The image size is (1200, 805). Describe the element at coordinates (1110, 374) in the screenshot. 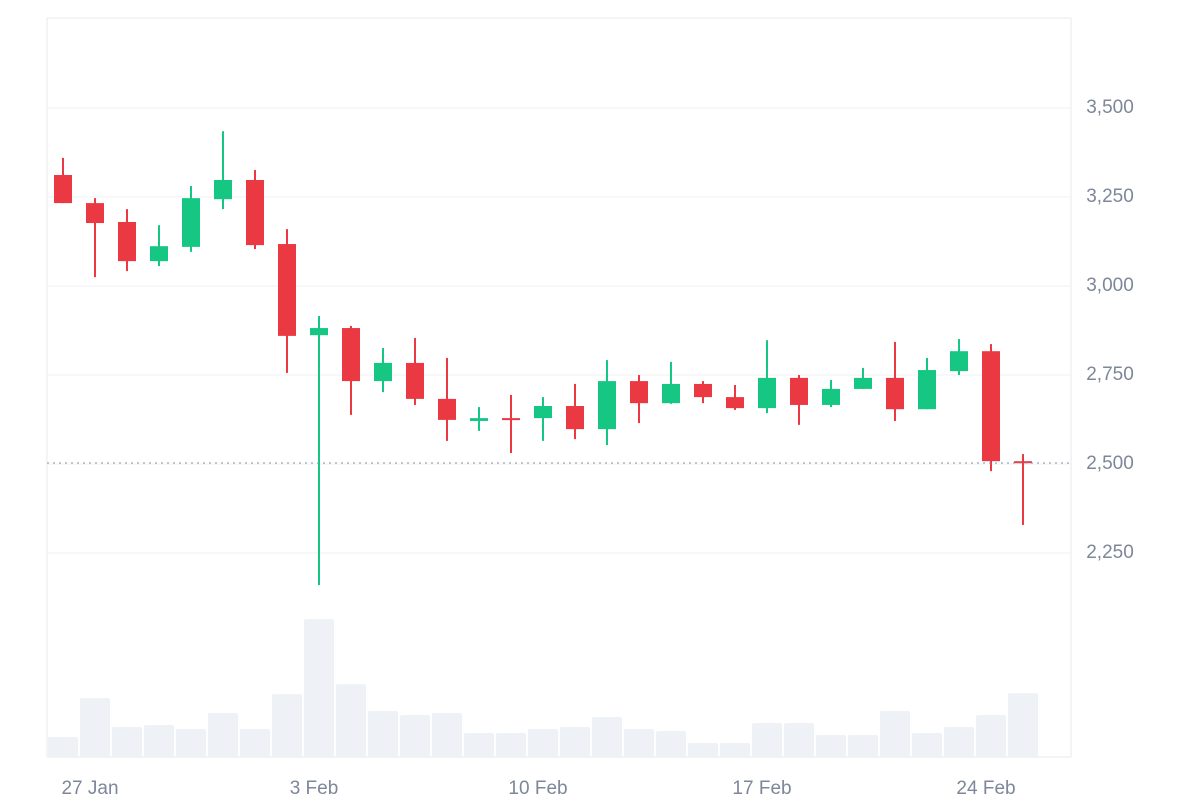

I see `y-tick-label: 2,750` at that location.